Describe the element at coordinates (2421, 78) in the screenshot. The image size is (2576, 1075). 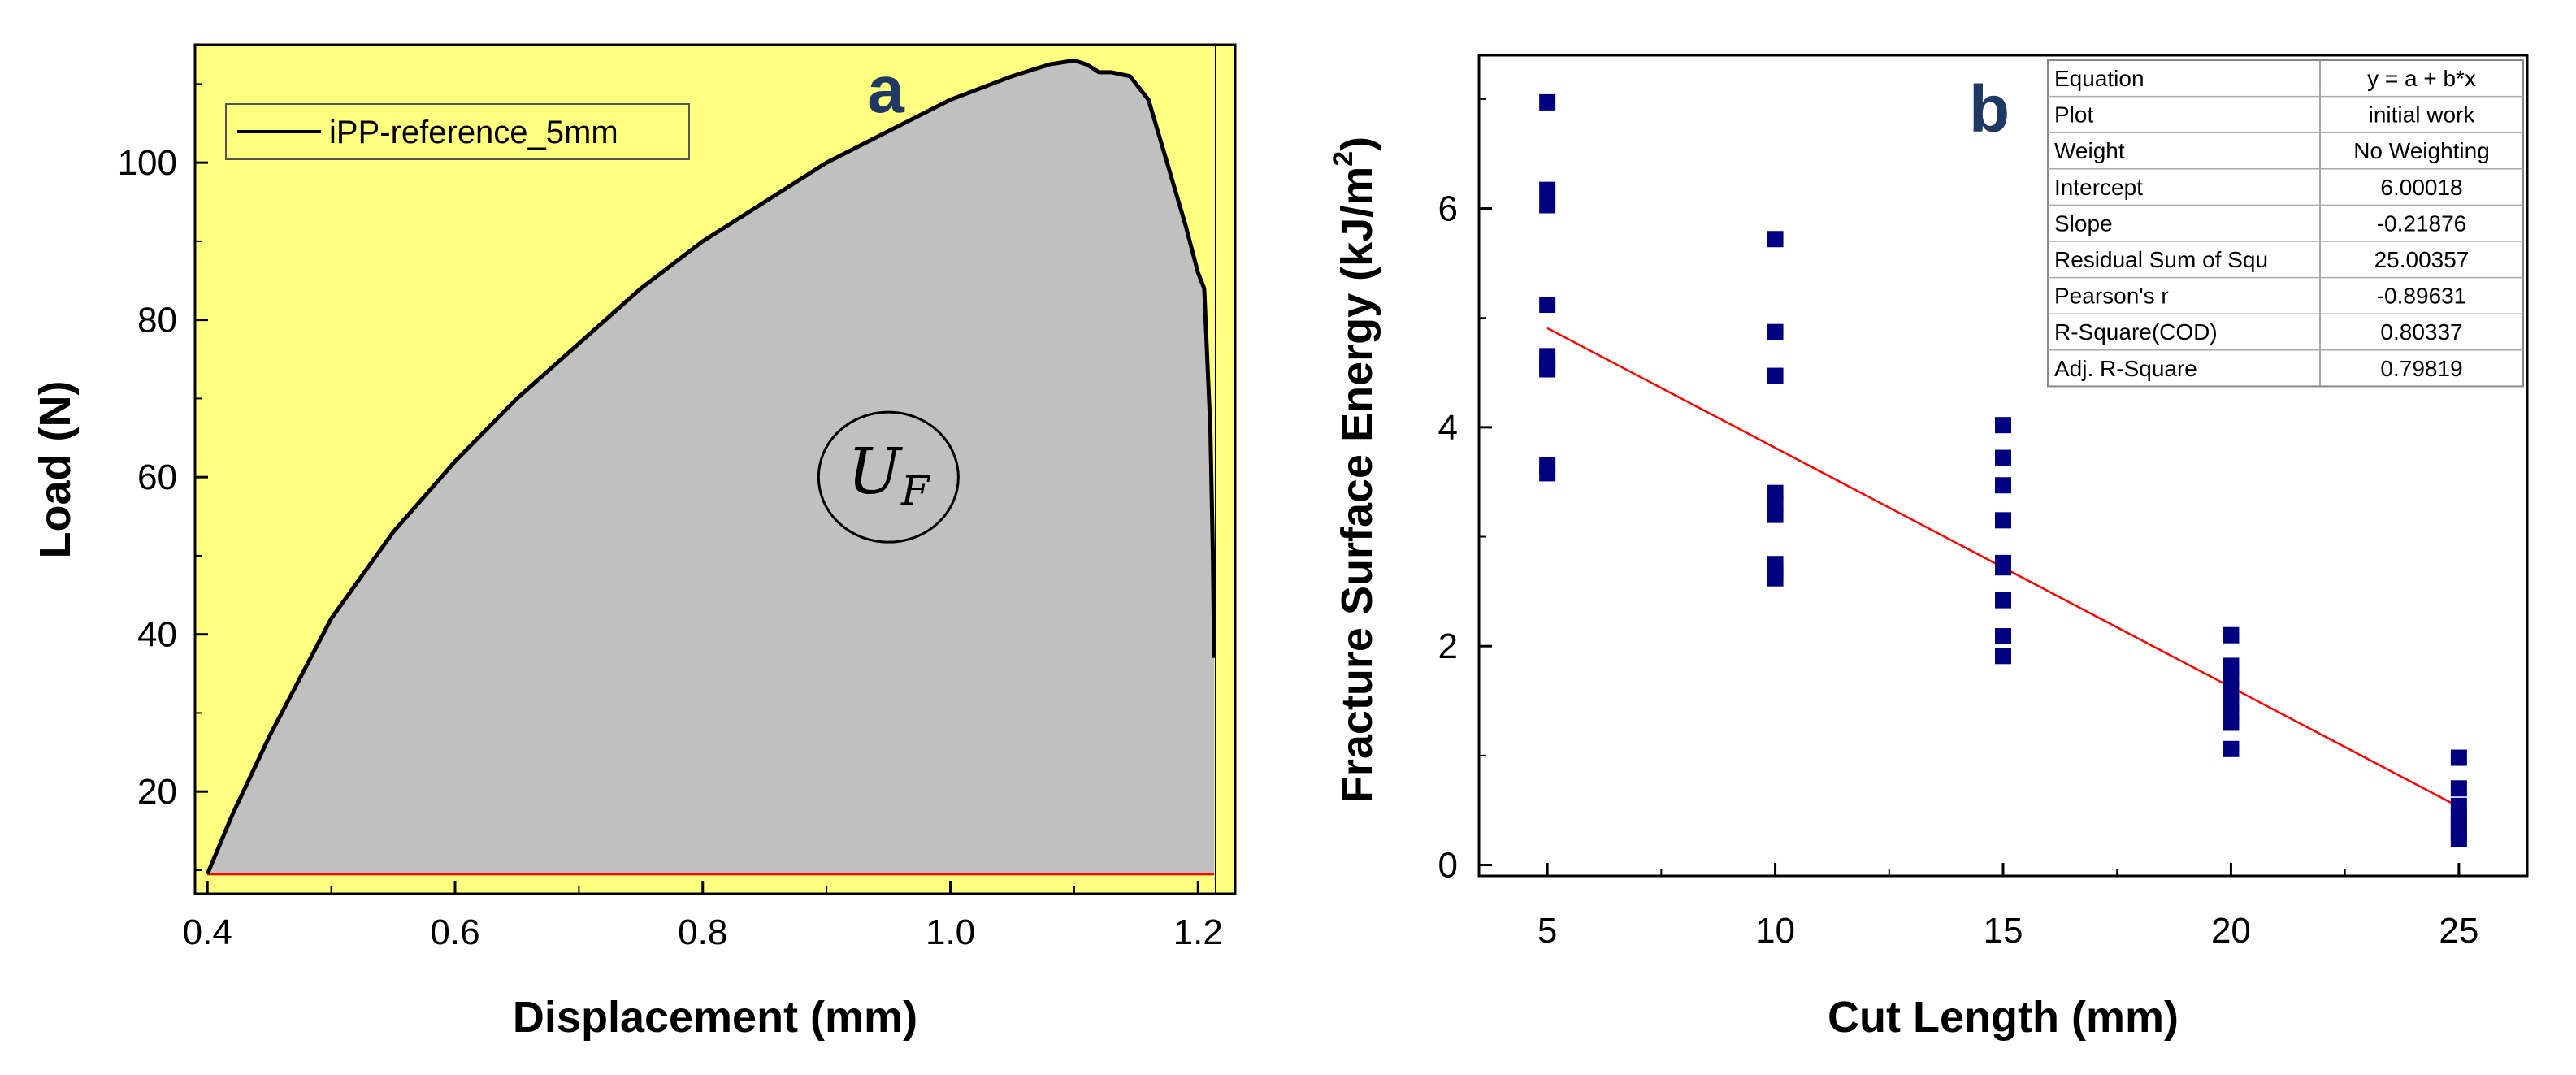
I see `table-row-value: y = a + b*x` at that location.